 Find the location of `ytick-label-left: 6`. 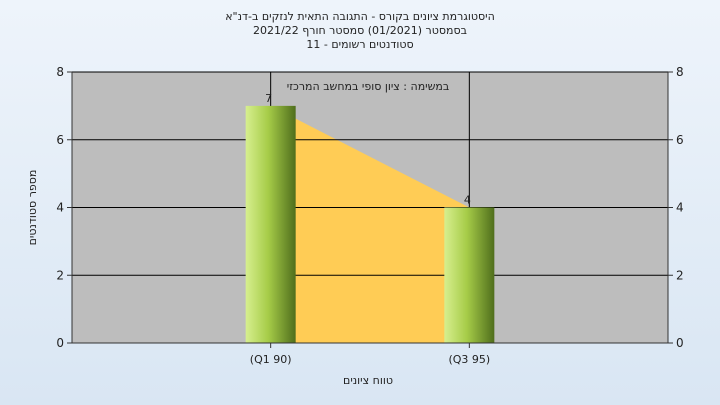

ytick-label-left: 6 is located at coordinates (60, 140).